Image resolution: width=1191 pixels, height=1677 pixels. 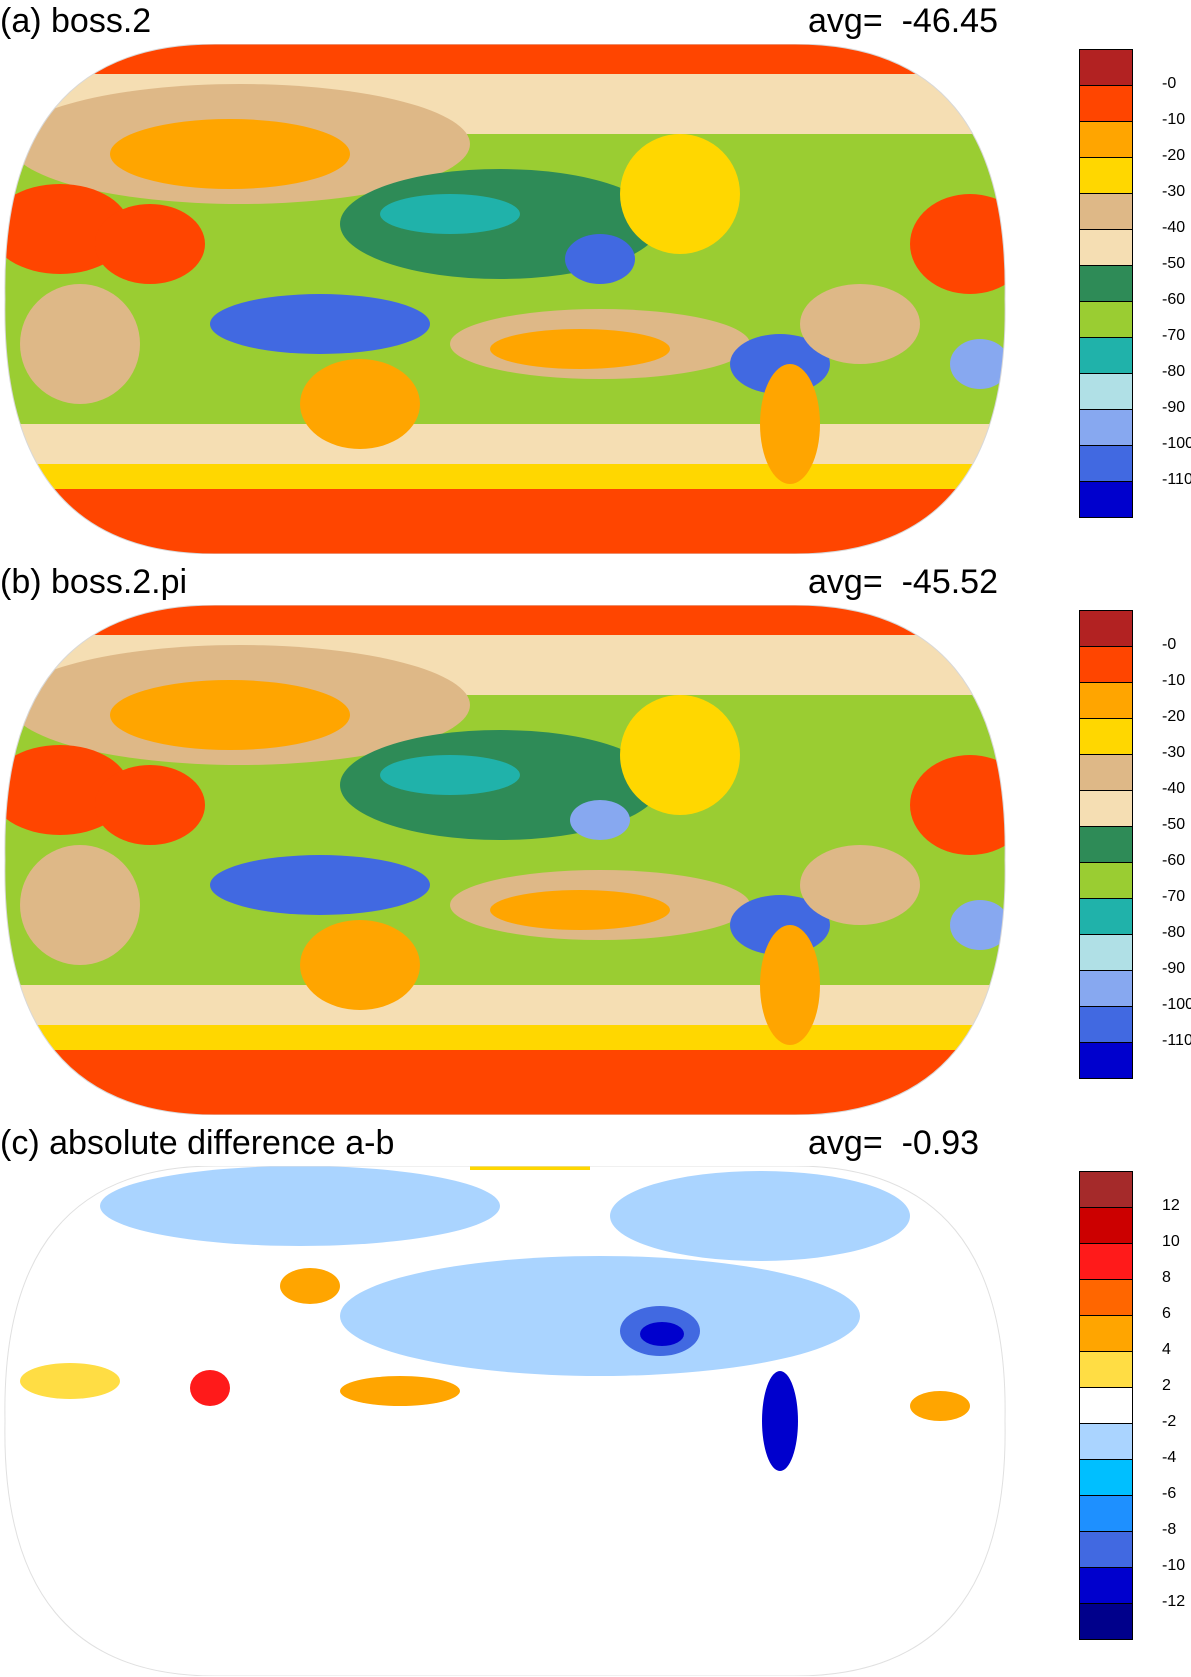 What do you see at coordinates (1174, 191) in the screenshot?
I see `panel-a-colorbar-label: -30` at bounding box center [1174, 191].